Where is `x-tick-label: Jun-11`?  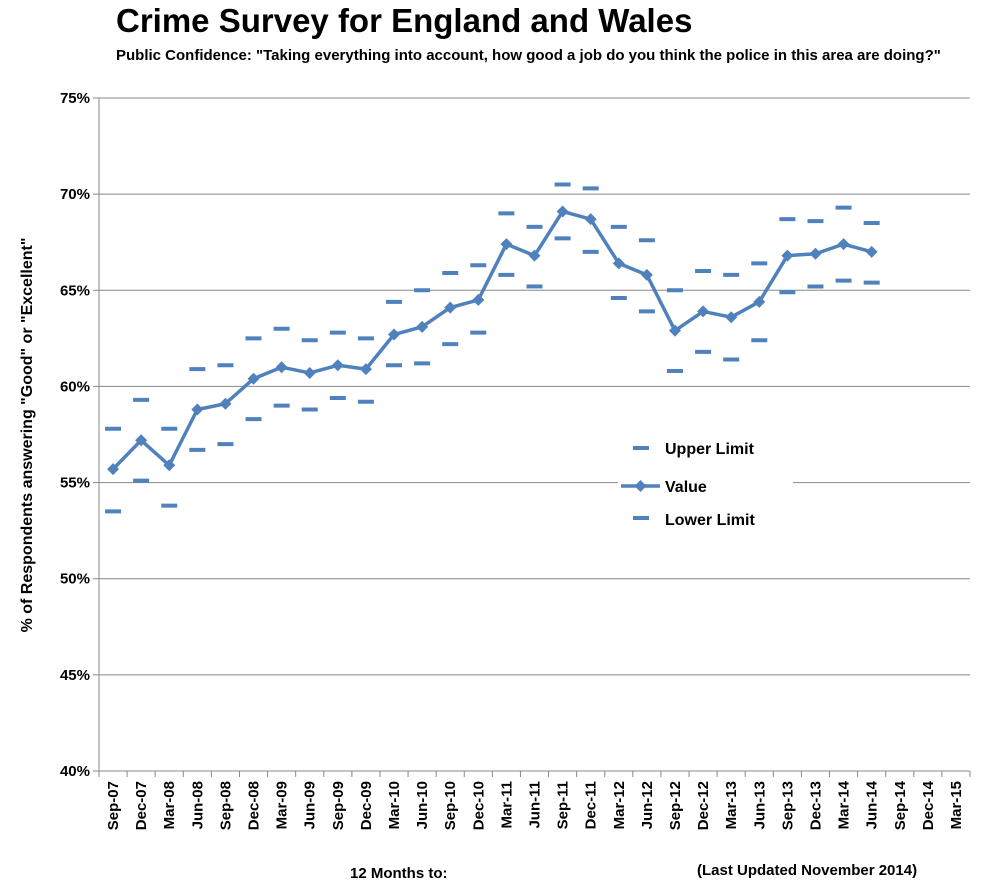
x-tick-label: Jun-11 is located at coordinates (535, 805).